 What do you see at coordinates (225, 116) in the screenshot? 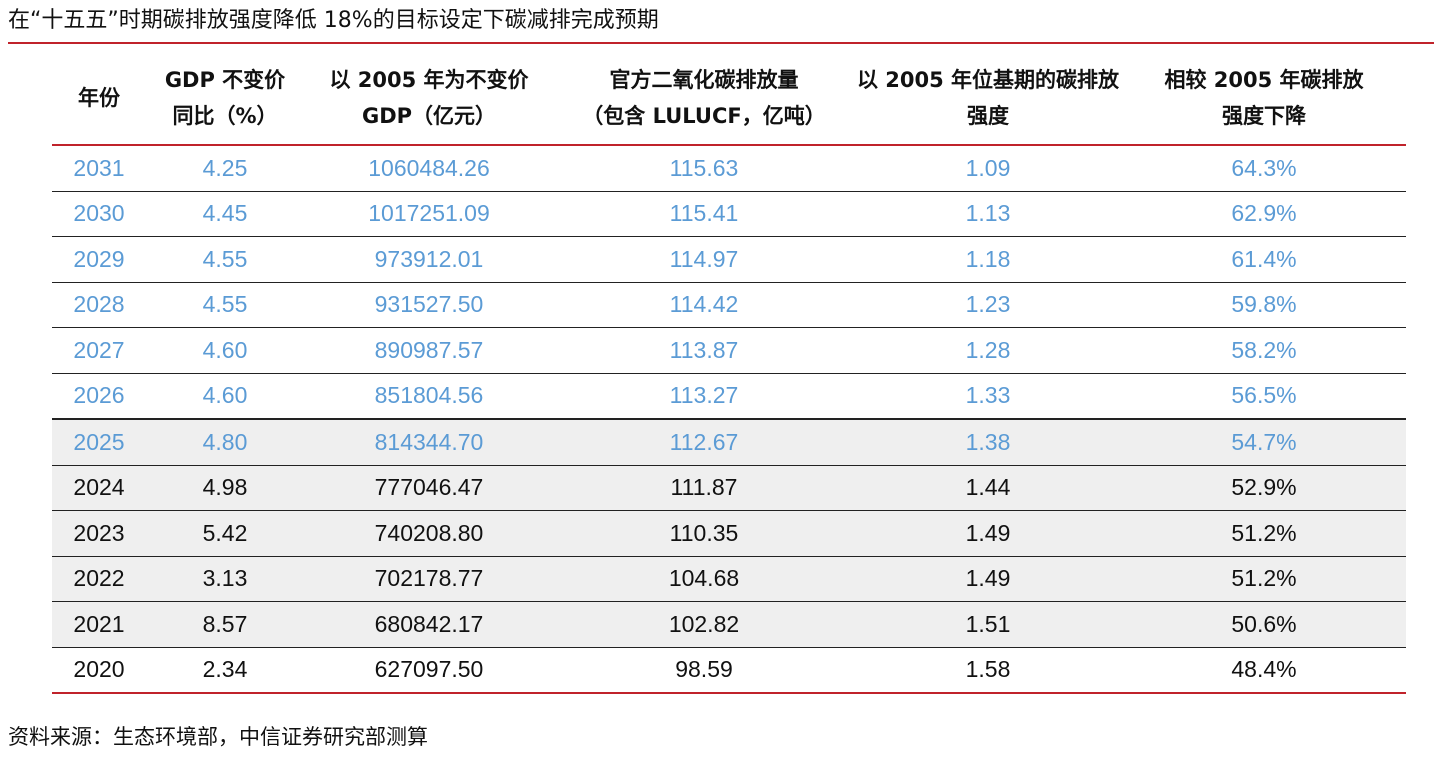
I see `header-label: 同比（%）` at bounding box center [225, 116].